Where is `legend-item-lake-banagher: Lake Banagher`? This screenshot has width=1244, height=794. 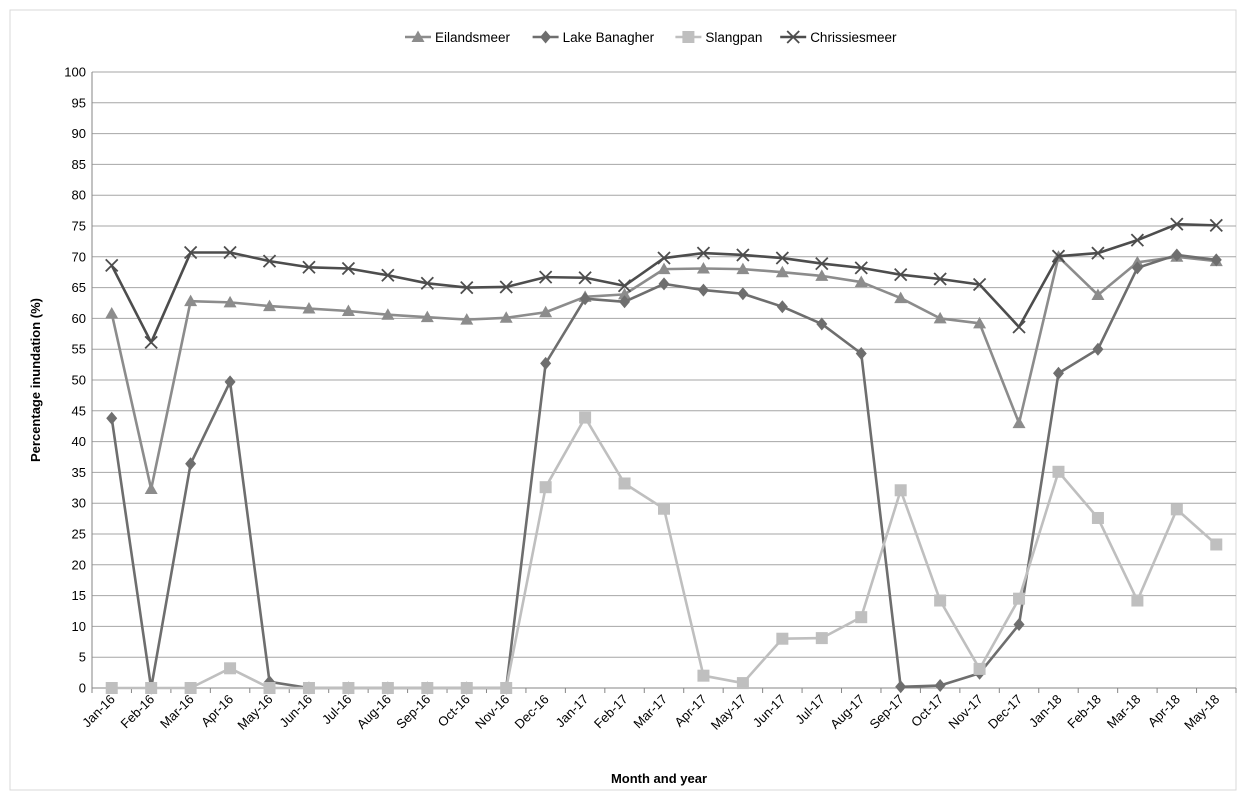 legend-item-lake-banagher: Lake Banagher is located at coordinates (593, 37).